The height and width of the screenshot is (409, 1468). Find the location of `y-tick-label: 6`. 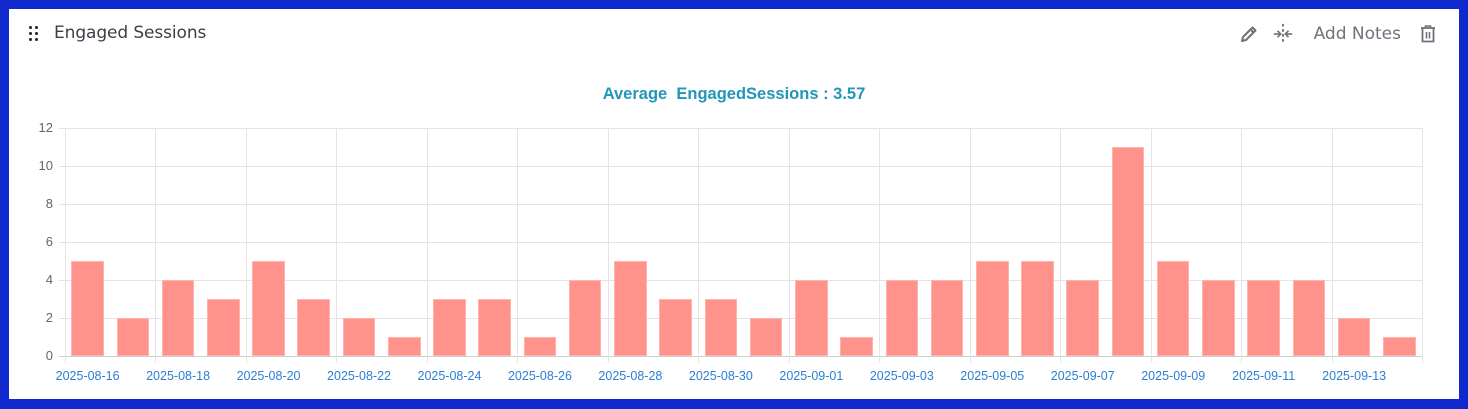

y-tick-label: 6 is located at coordinates (49, 241).